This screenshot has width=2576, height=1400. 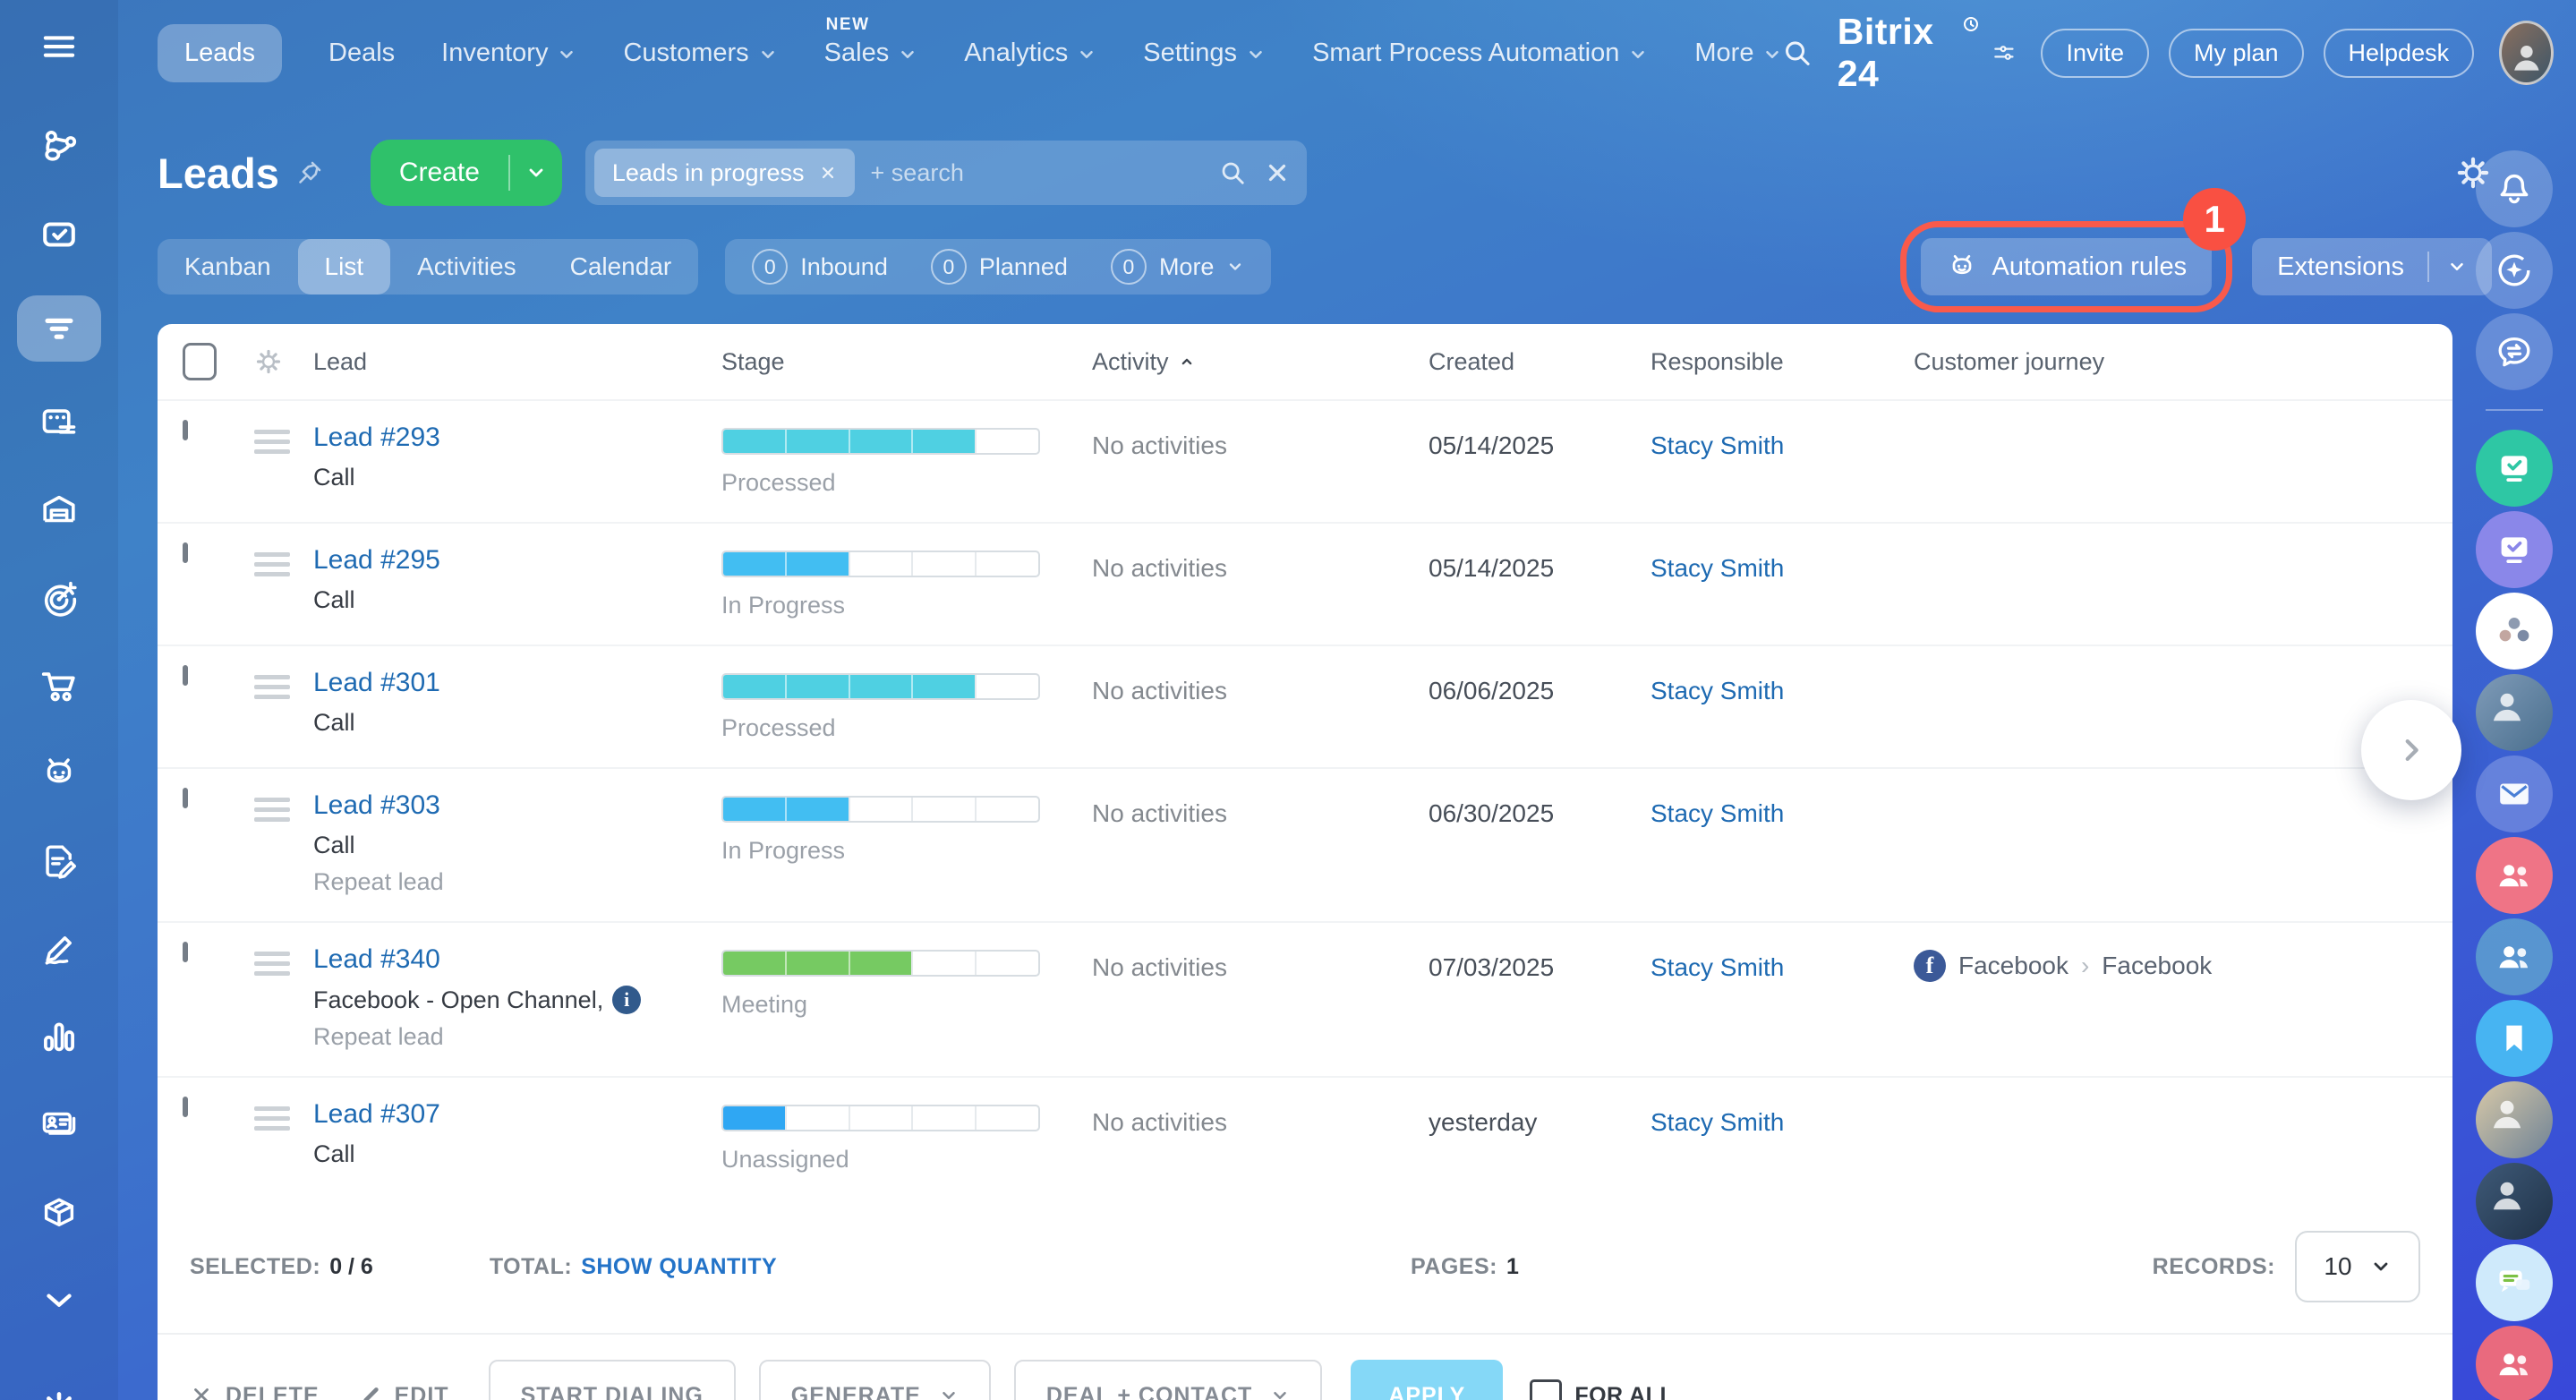 What do you see at coordinates (2004, 53) in the screenshot?
I see `sliders-icon` at bounding box center [2004, 53].